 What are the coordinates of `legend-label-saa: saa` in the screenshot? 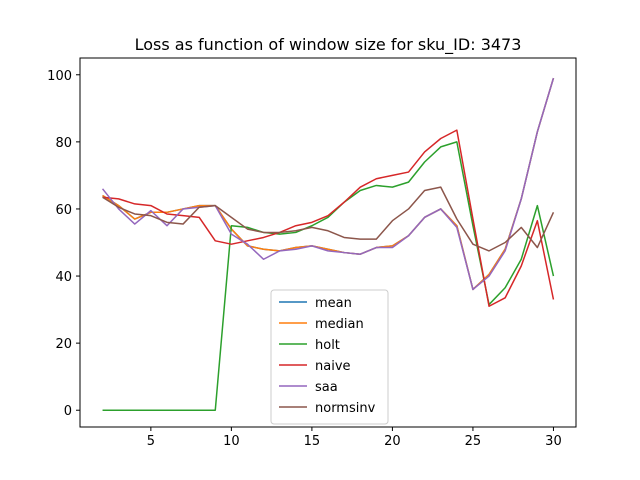 It's located at (326, 387).